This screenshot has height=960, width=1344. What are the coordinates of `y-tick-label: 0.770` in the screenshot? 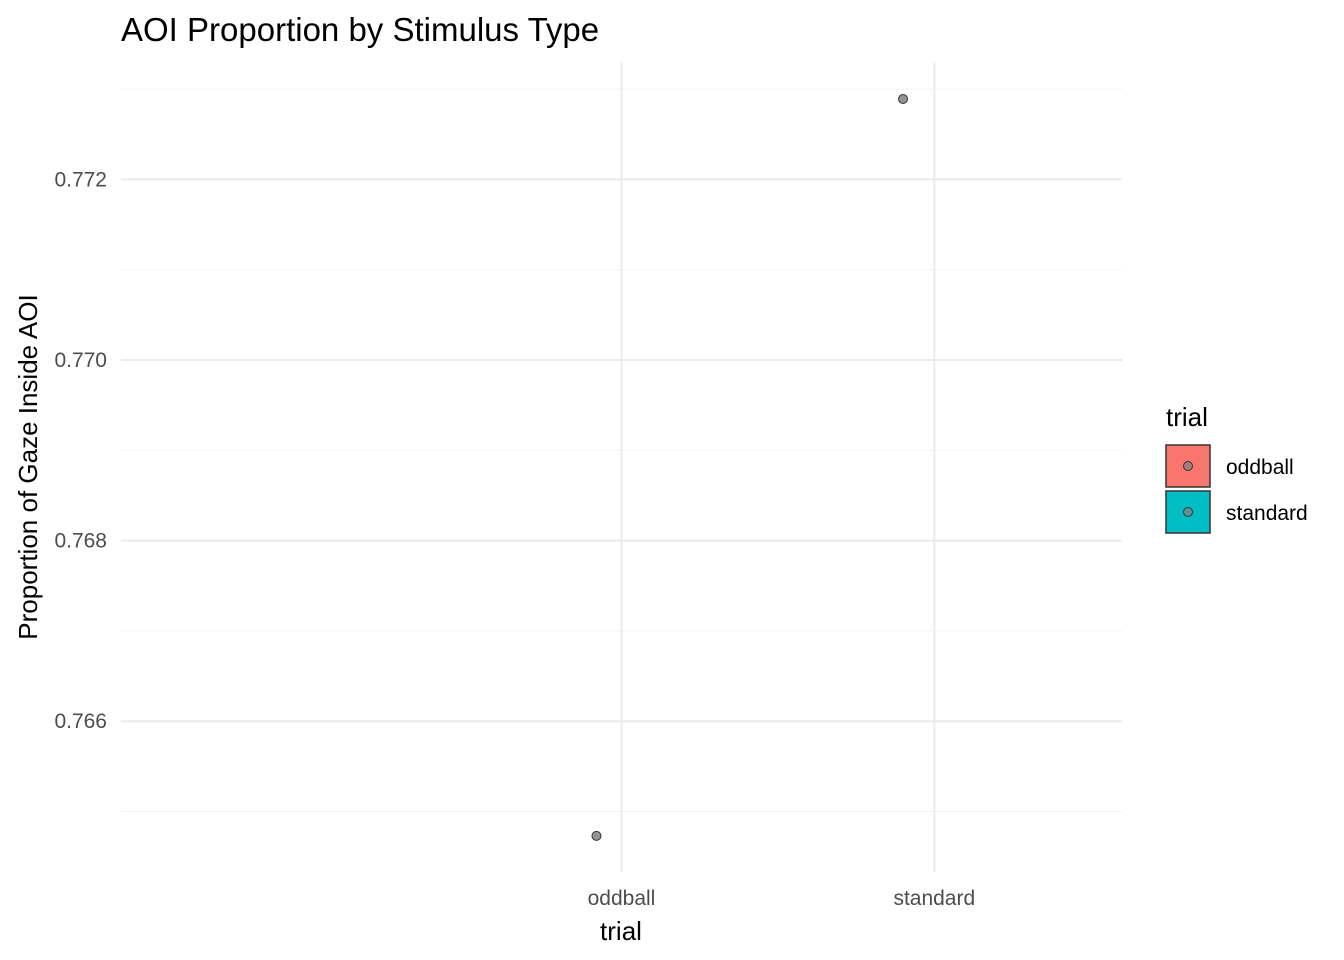 It's located at (80, 360).